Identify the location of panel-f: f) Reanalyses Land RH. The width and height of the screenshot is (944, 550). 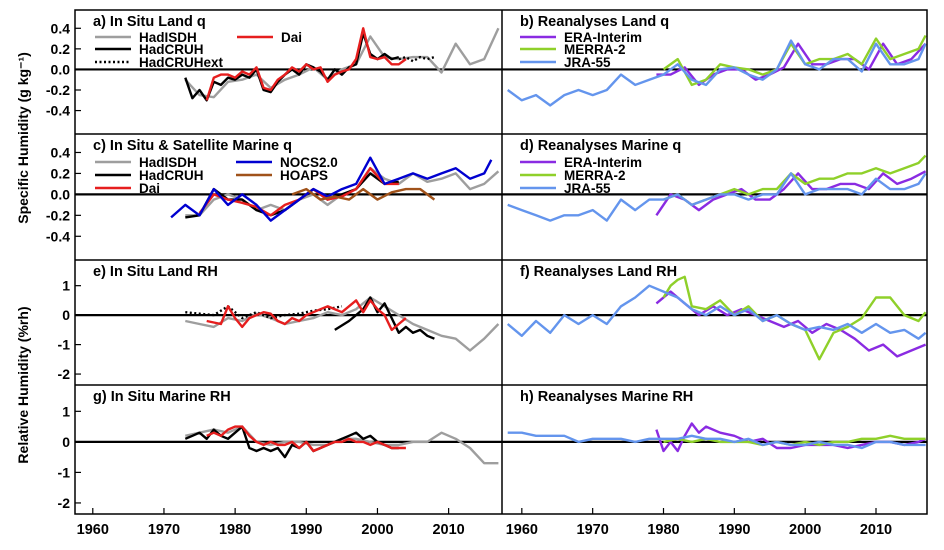
(714, 312).